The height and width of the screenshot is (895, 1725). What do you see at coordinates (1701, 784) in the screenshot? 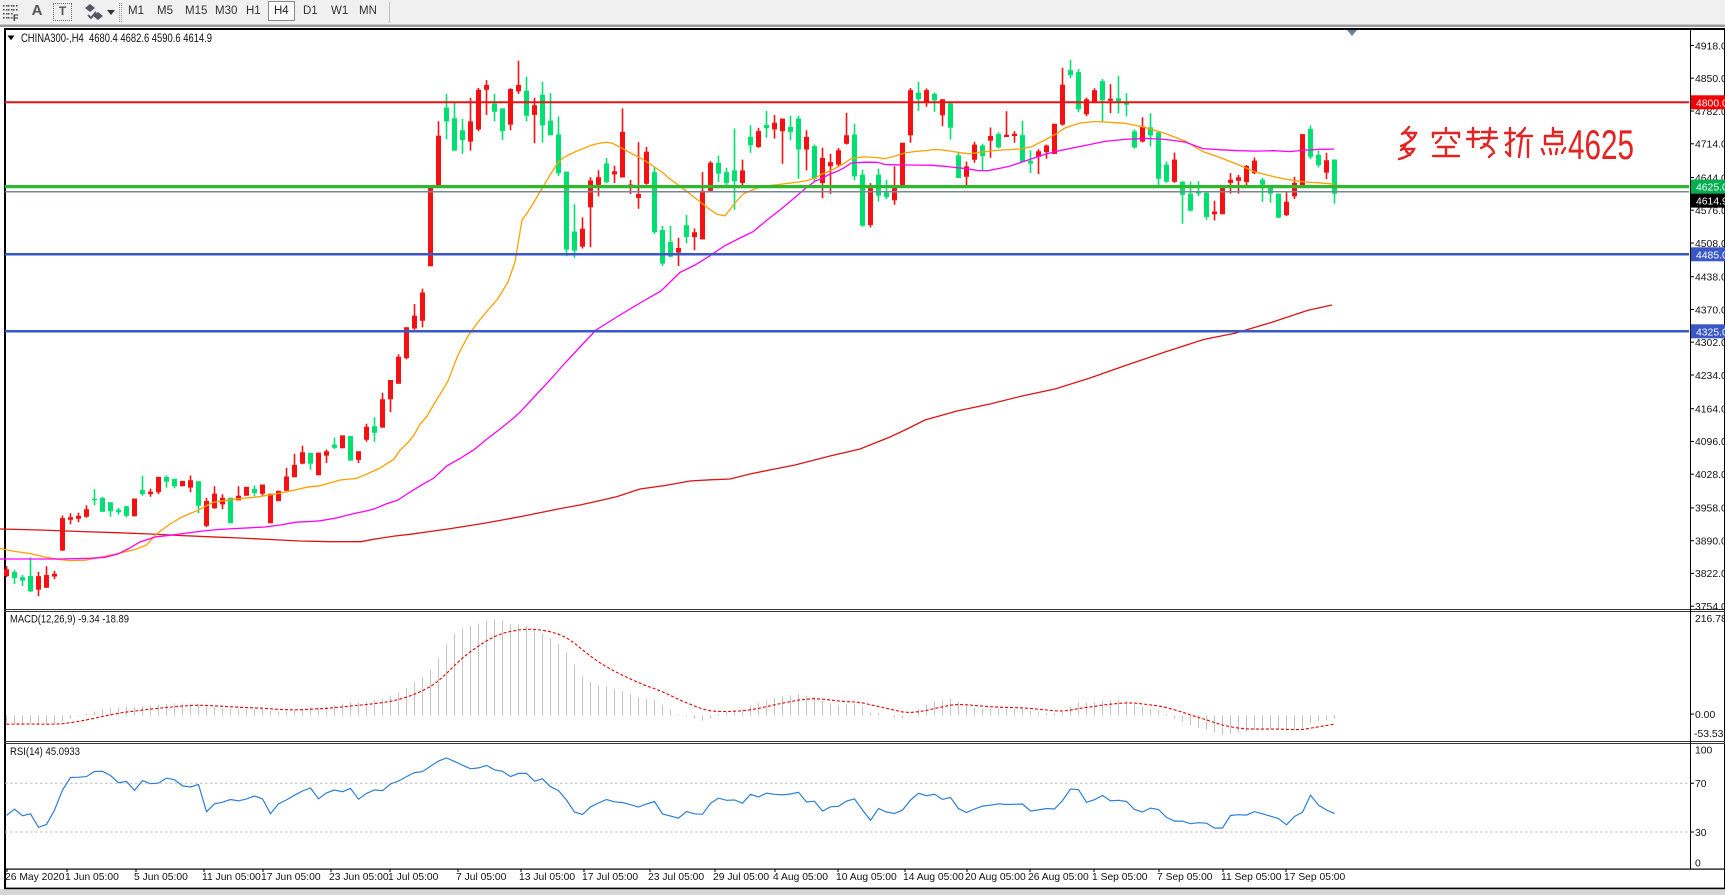
I see `svg-text: 70` at bounding box center [1701, 784].